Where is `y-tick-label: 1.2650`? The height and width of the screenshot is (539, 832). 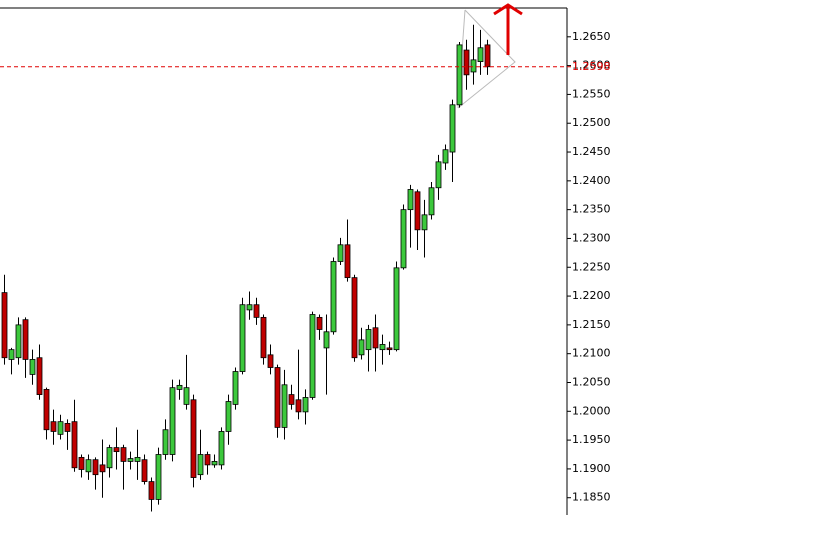 y-tick-label: 1.2650 is located at coordinates (591, 36).